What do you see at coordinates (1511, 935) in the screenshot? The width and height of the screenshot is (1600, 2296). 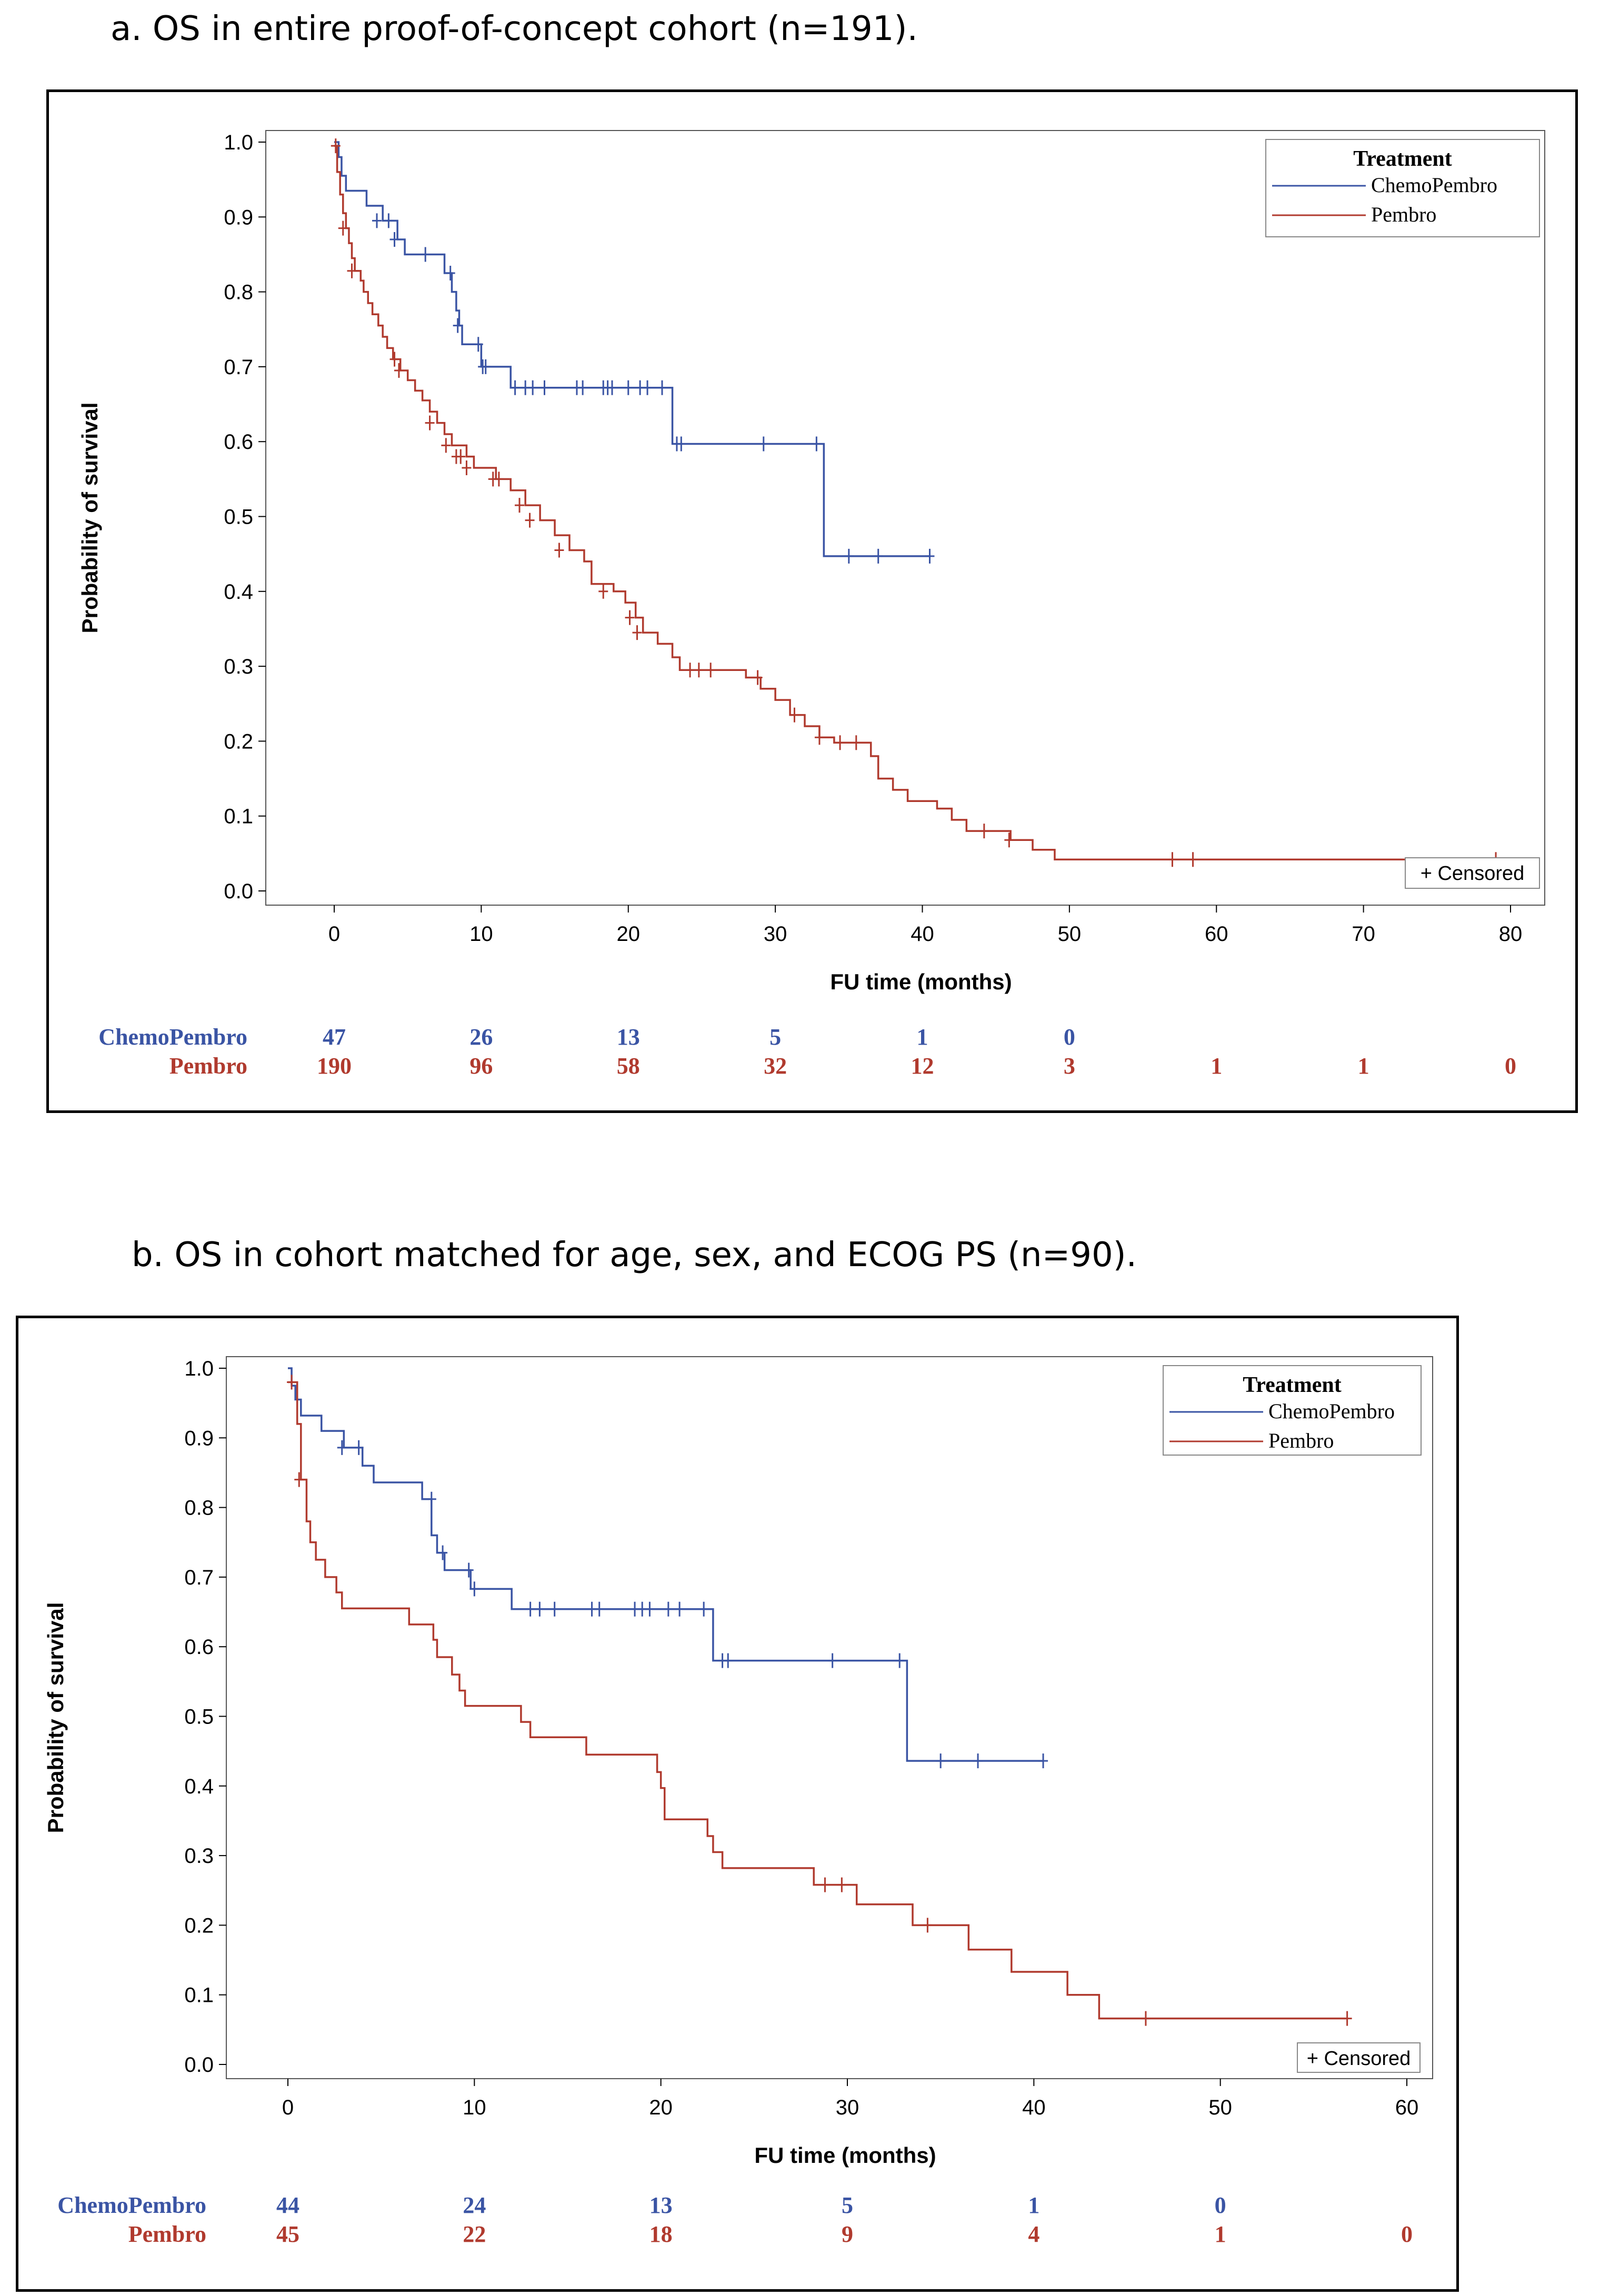 I see `x-tick-label: 80` at bounding box center [1511, 935].